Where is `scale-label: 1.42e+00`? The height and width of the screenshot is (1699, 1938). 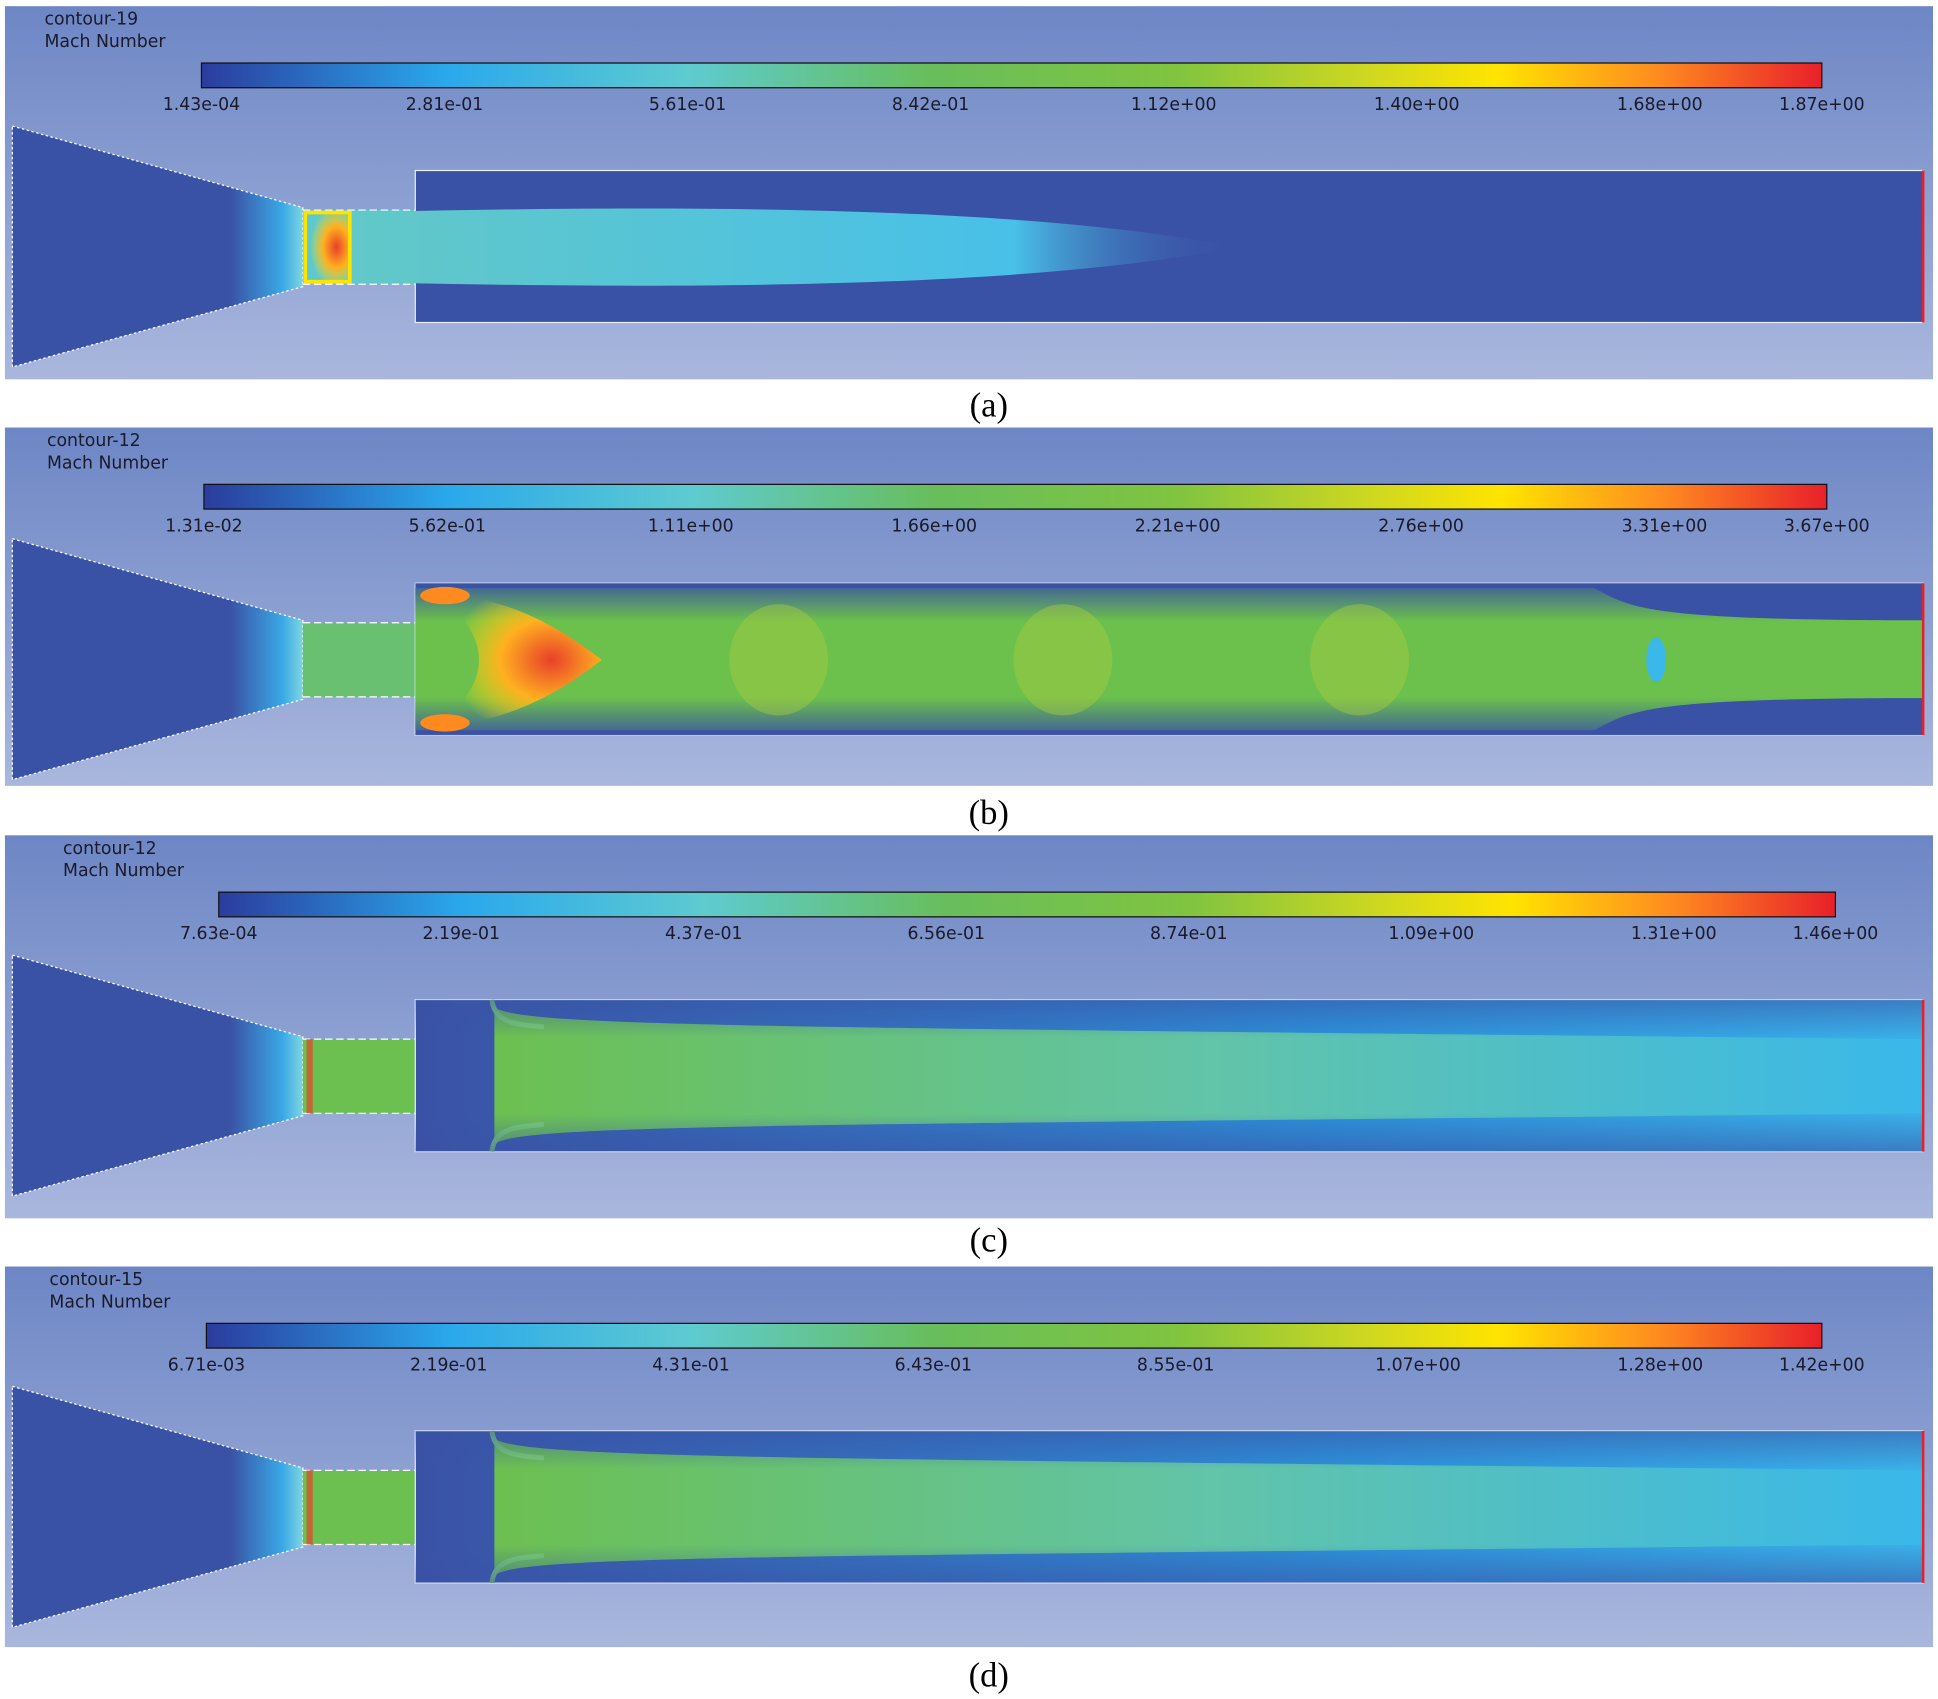
scale-label: 1.42e+00 is located at coordinates (1822, 1365).